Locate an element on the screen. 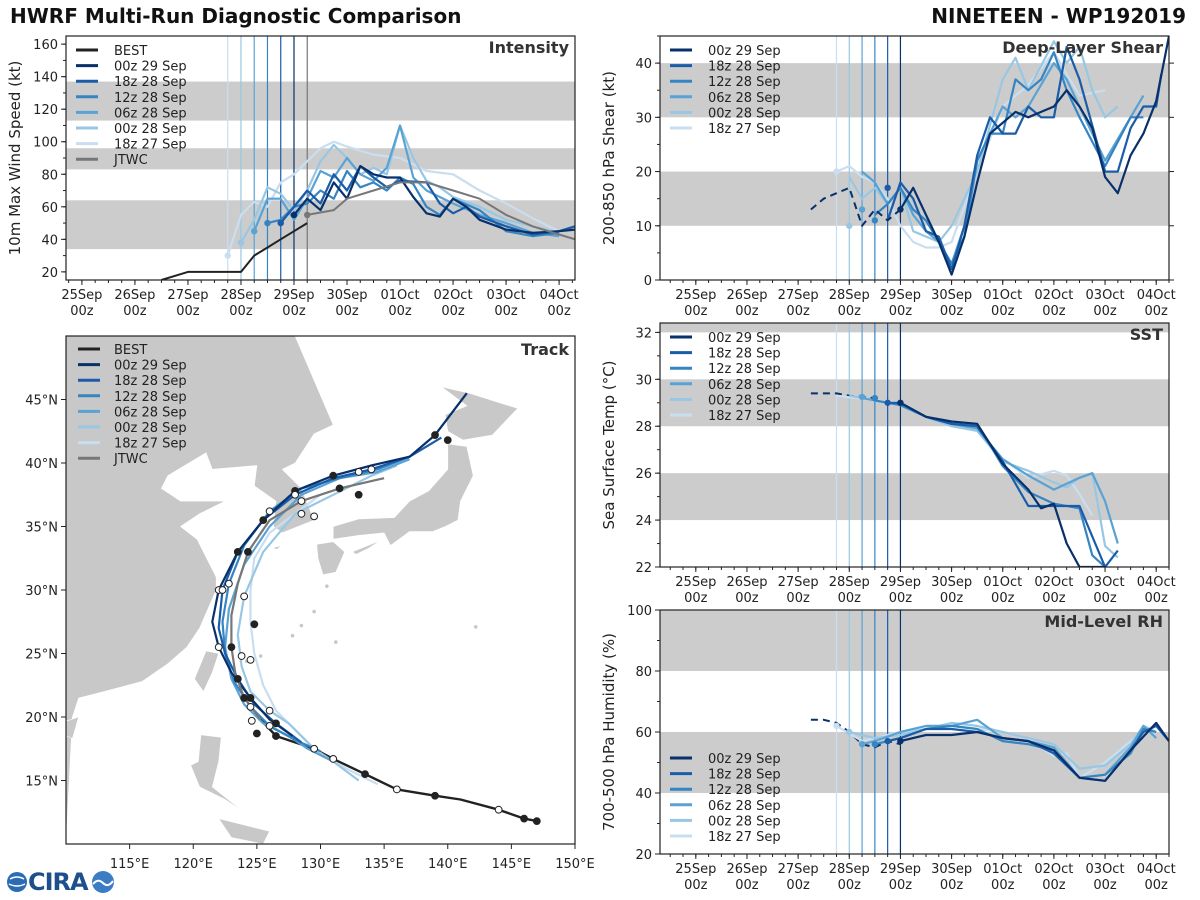 The image size is (1200, 900). y-tick-label: 10 is located at coordinates (643, 227).